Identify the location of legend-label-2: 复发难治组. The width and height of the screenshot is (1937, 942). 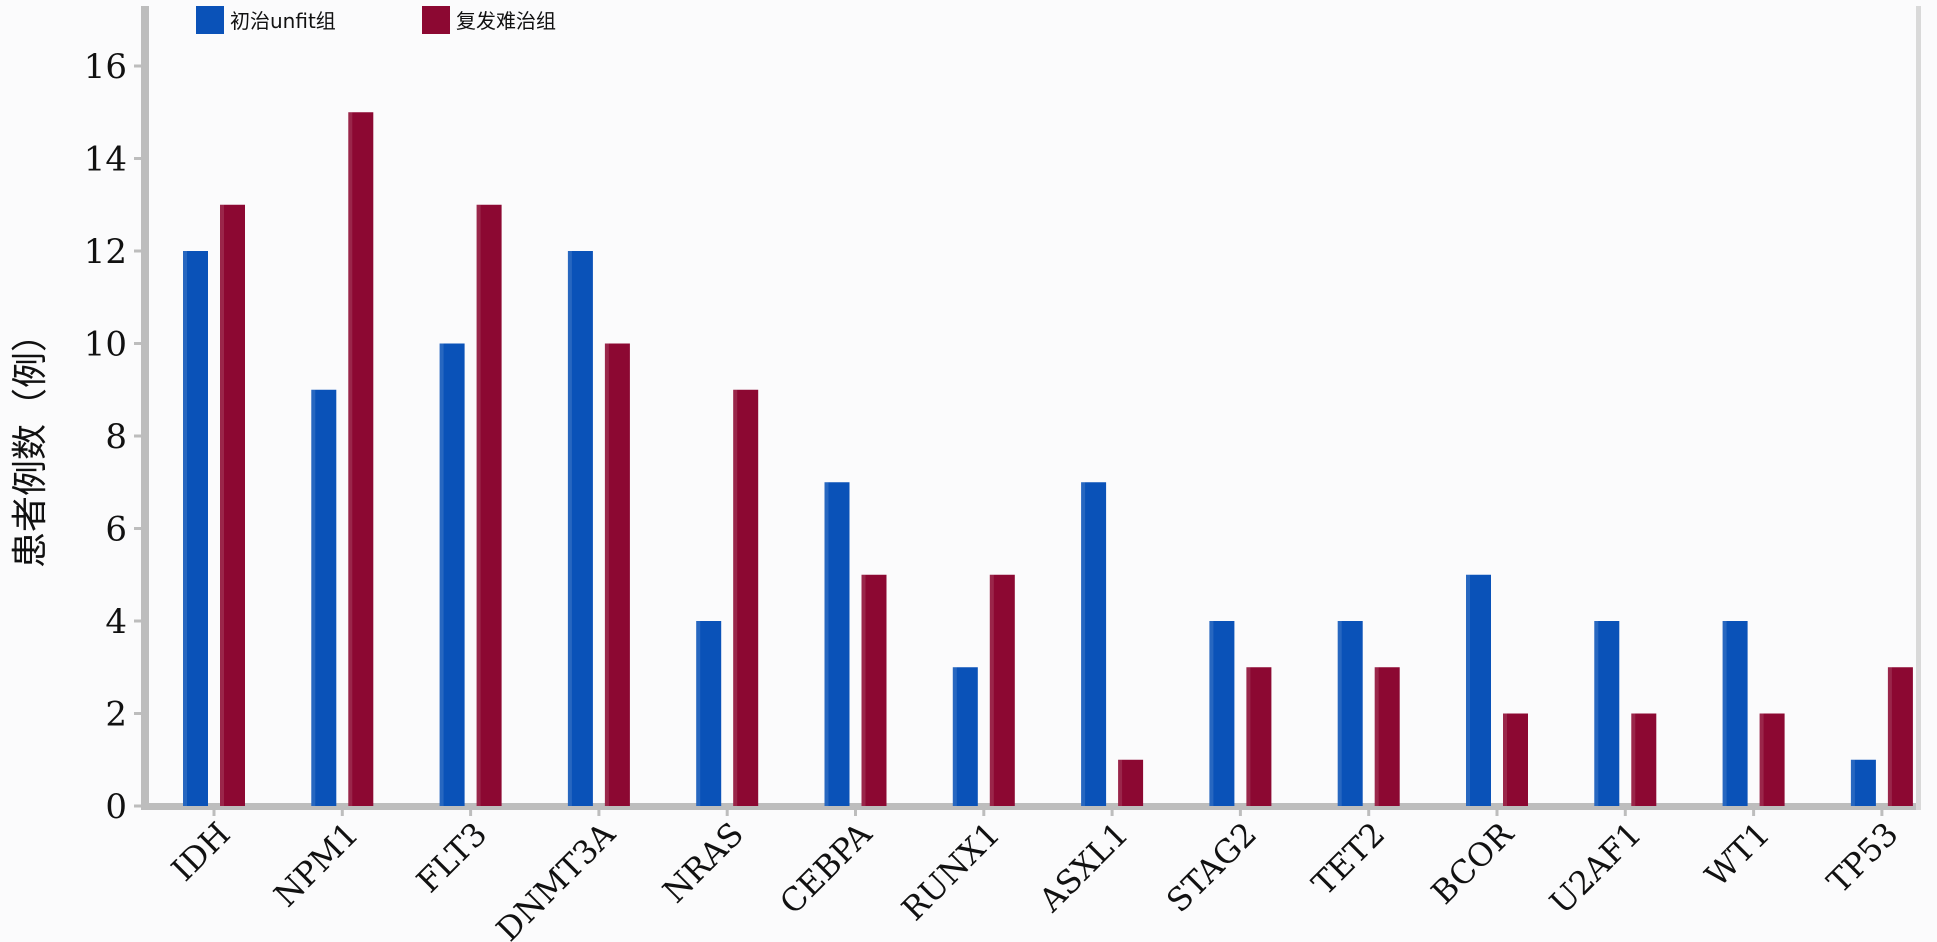
(506, 21).